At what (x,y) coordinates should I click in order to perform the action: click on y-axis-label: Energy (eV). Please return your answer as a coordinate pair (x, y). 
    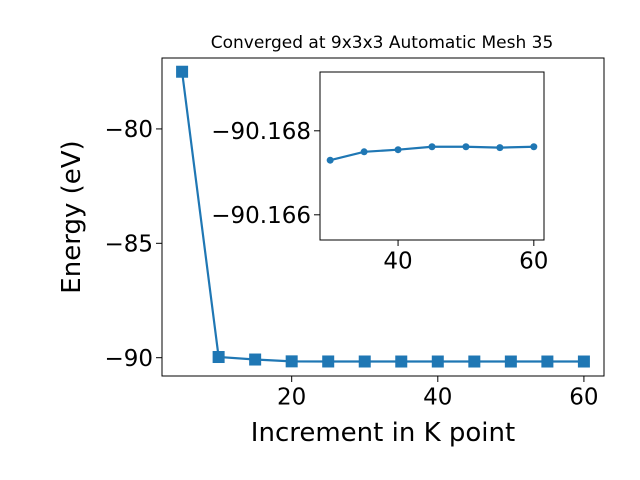
    Looking at the image, I should click on (72, 216).